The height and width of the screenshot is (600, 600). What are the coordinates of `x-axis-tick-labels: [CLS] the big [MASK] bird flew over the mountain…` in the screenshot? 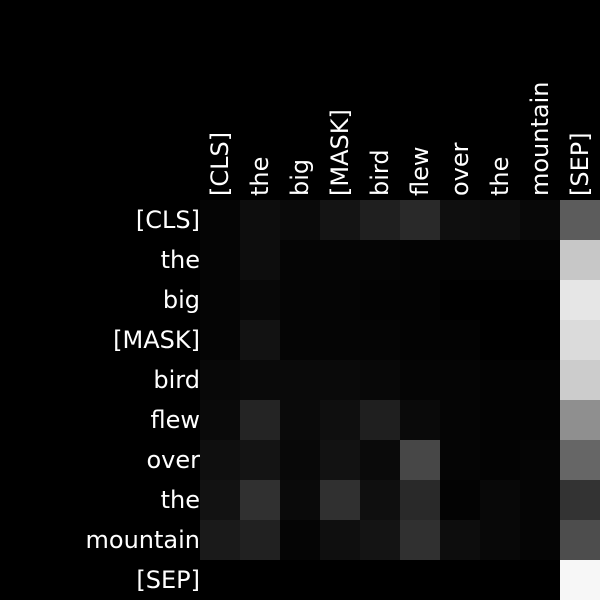 It's located at (400, 139).